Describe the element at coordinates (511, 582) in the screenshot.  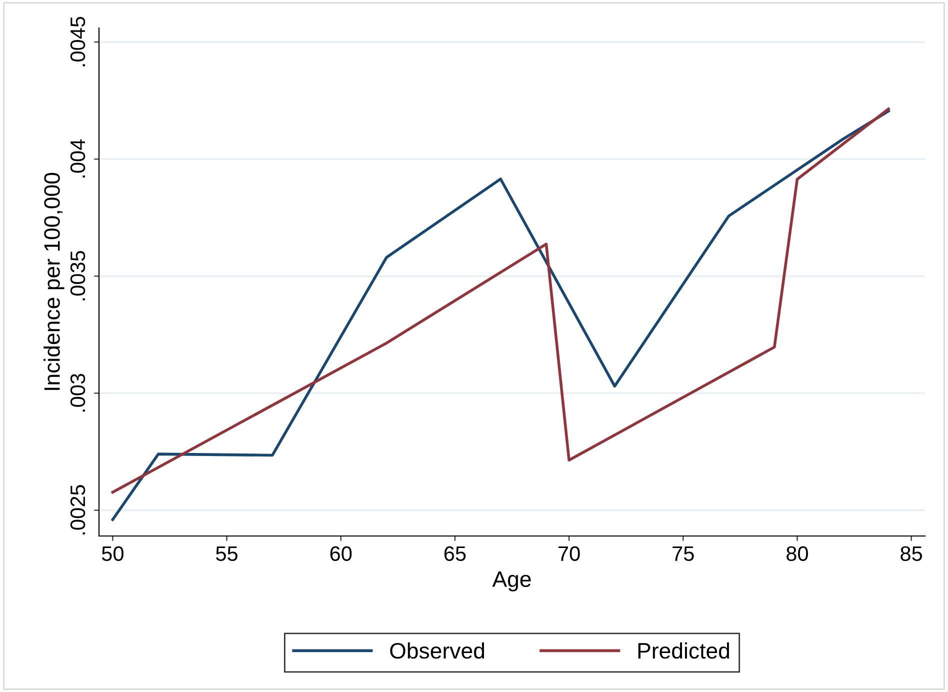
I see `x-axis-title: Age` at that location.